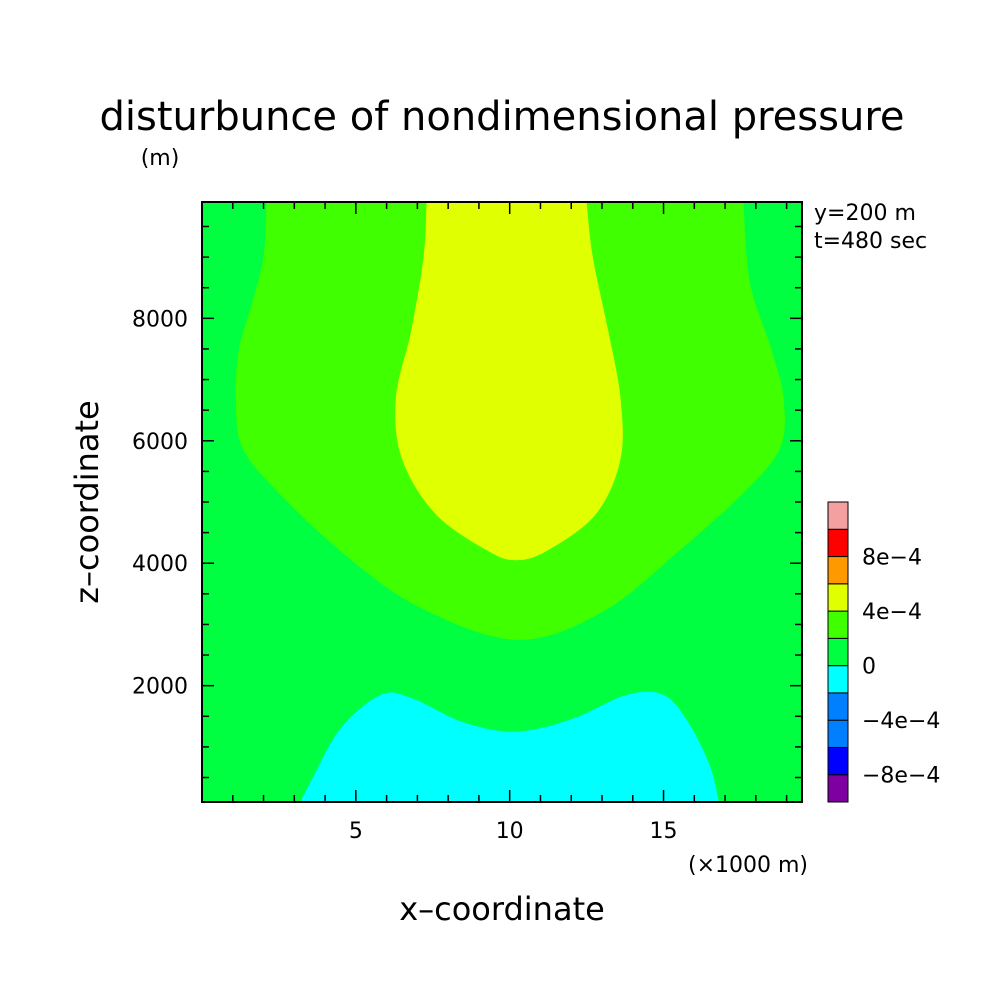 The width and height of the screenshot is (1004, 1004). I want to click on y-tick-label: 4000, so click(160, 564).